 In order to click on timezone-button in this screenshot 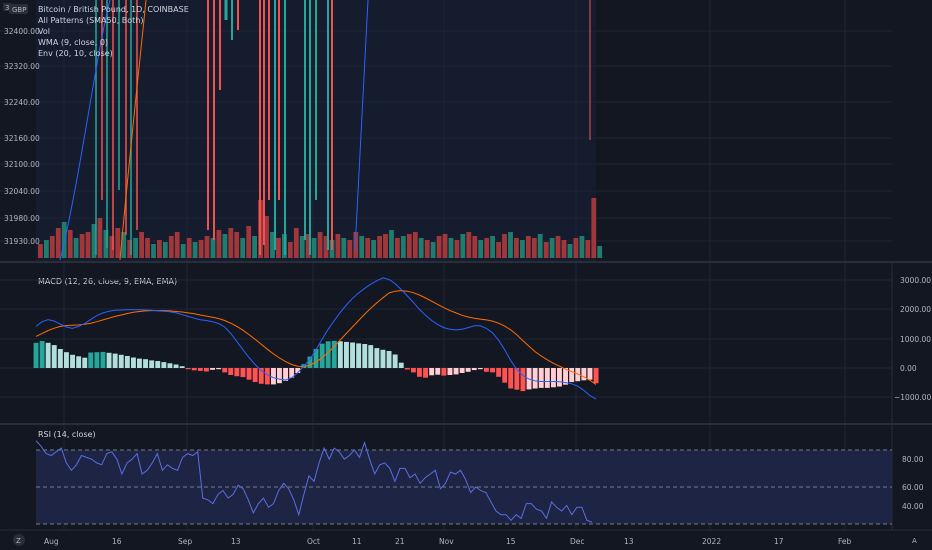, I will do `click(19, 540)`.